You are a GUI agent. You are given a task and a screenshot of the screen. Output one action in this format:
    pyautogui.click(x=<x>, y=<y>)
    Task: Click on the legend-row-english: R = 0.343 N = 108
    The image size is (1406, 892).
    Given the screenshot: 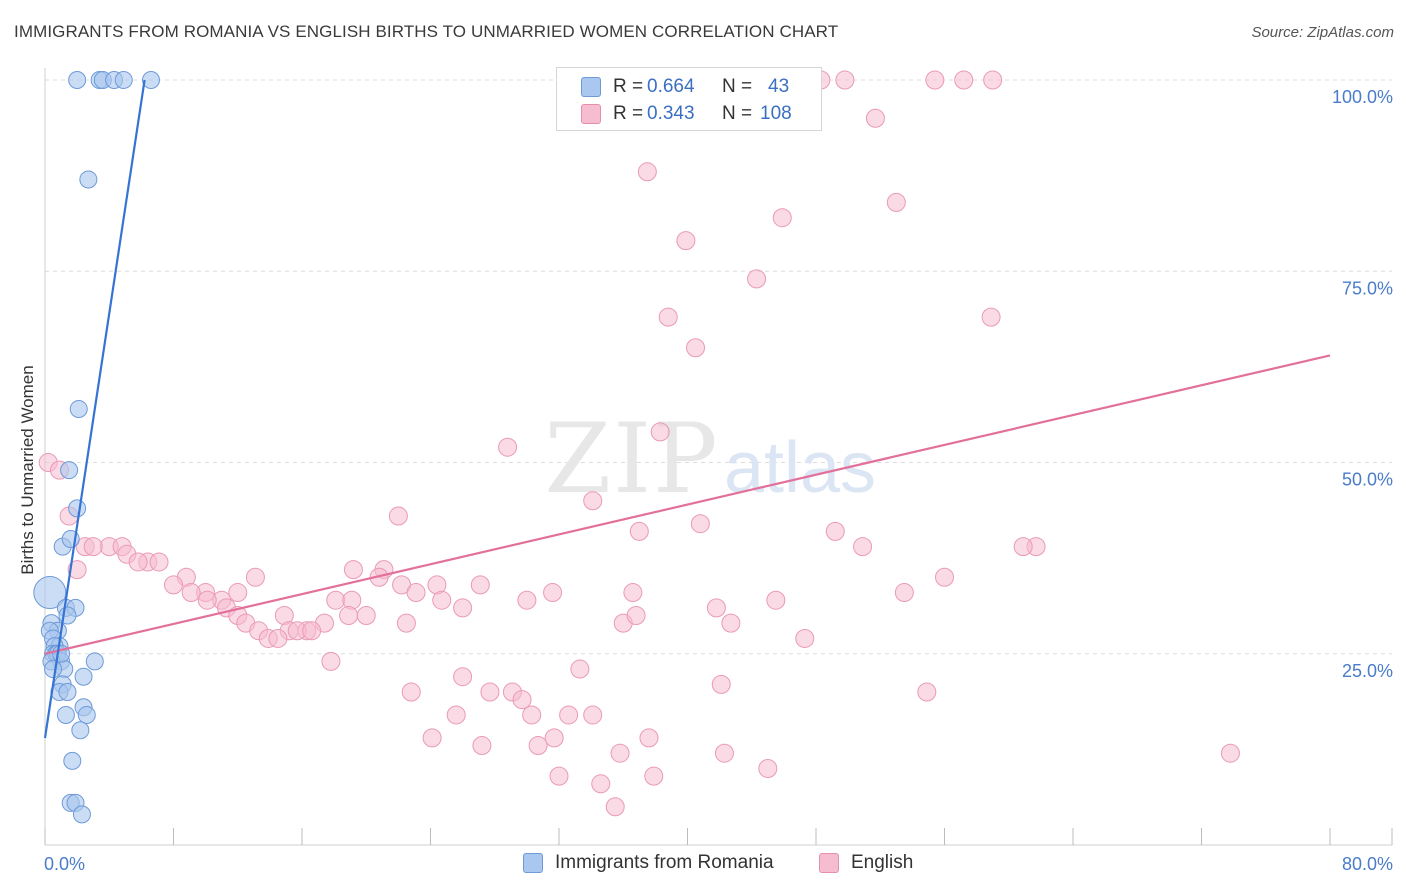 What is the action you would take?
    pyautogui.click(x=686, y=114)
    